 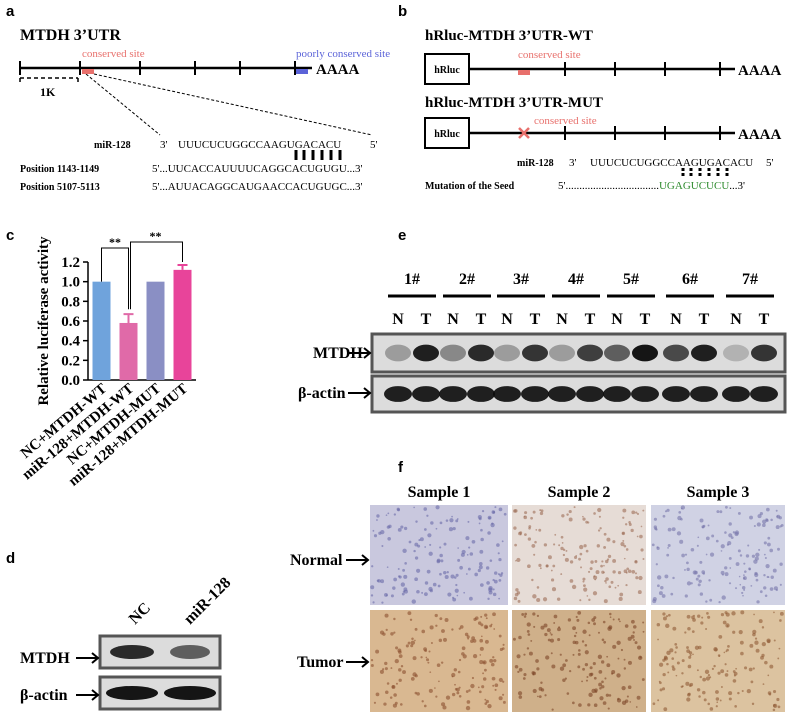 I want to click on bar, so click(x=155, y=330).